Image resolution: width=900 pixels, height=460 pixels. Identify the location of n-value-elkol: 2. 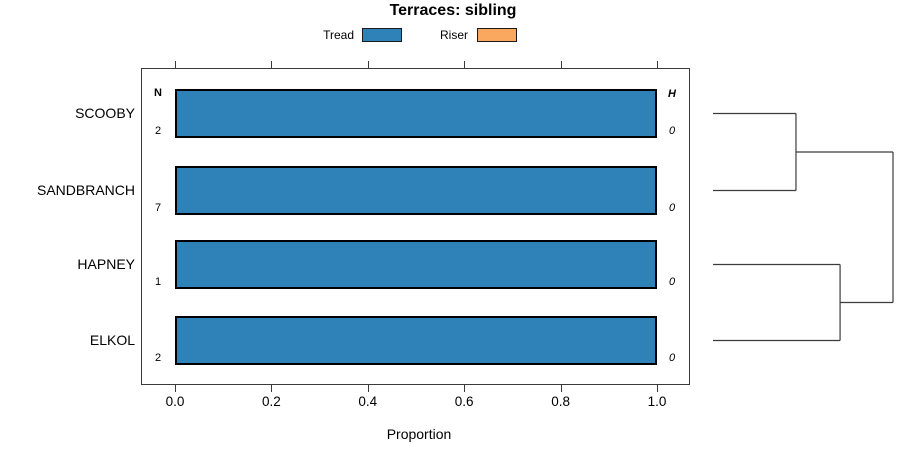
(158, 358).